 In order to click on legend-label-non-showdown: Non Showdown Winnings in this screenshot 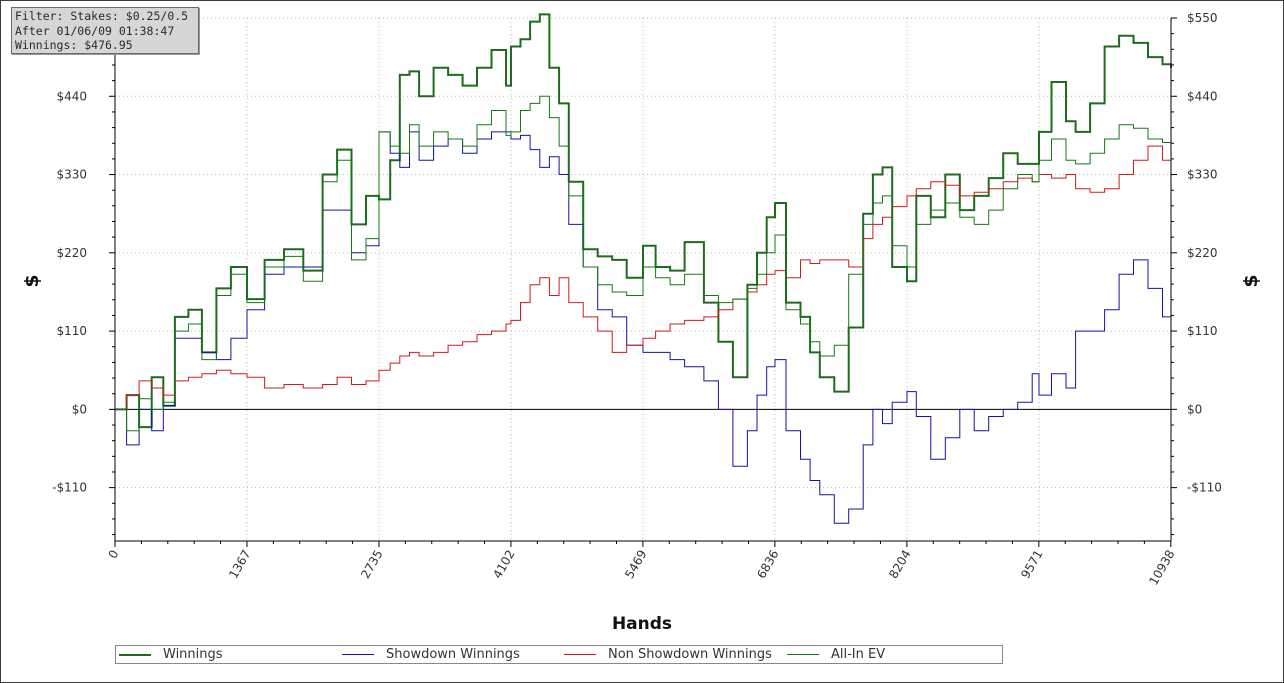, I will do `click(690, 654)`.